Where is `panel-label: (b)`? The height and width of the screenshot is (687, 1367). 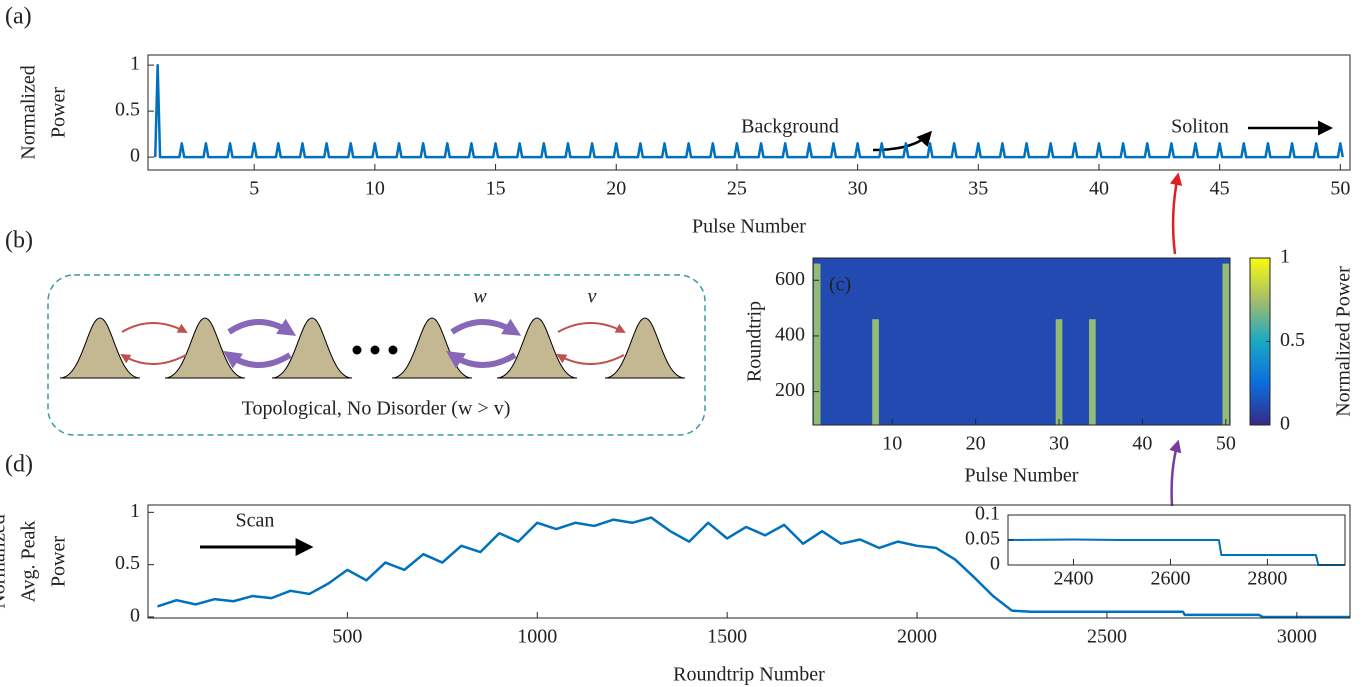 panel-label: (b) is located at coordinates (19, 241).